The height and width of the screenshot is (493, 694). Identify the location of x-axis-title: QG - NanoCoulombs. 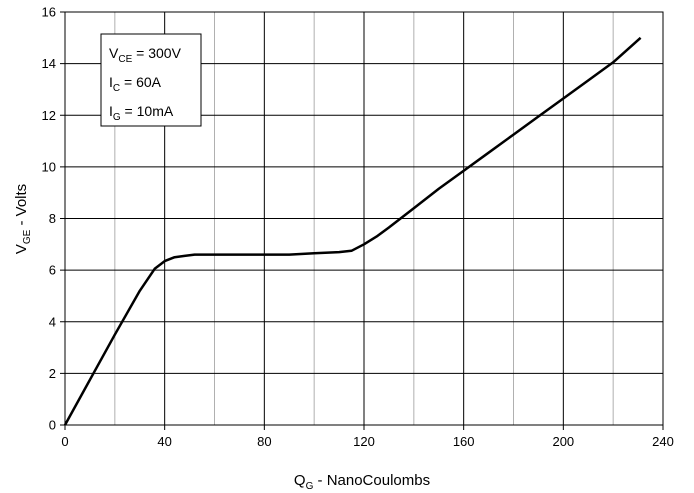
(362, 482).